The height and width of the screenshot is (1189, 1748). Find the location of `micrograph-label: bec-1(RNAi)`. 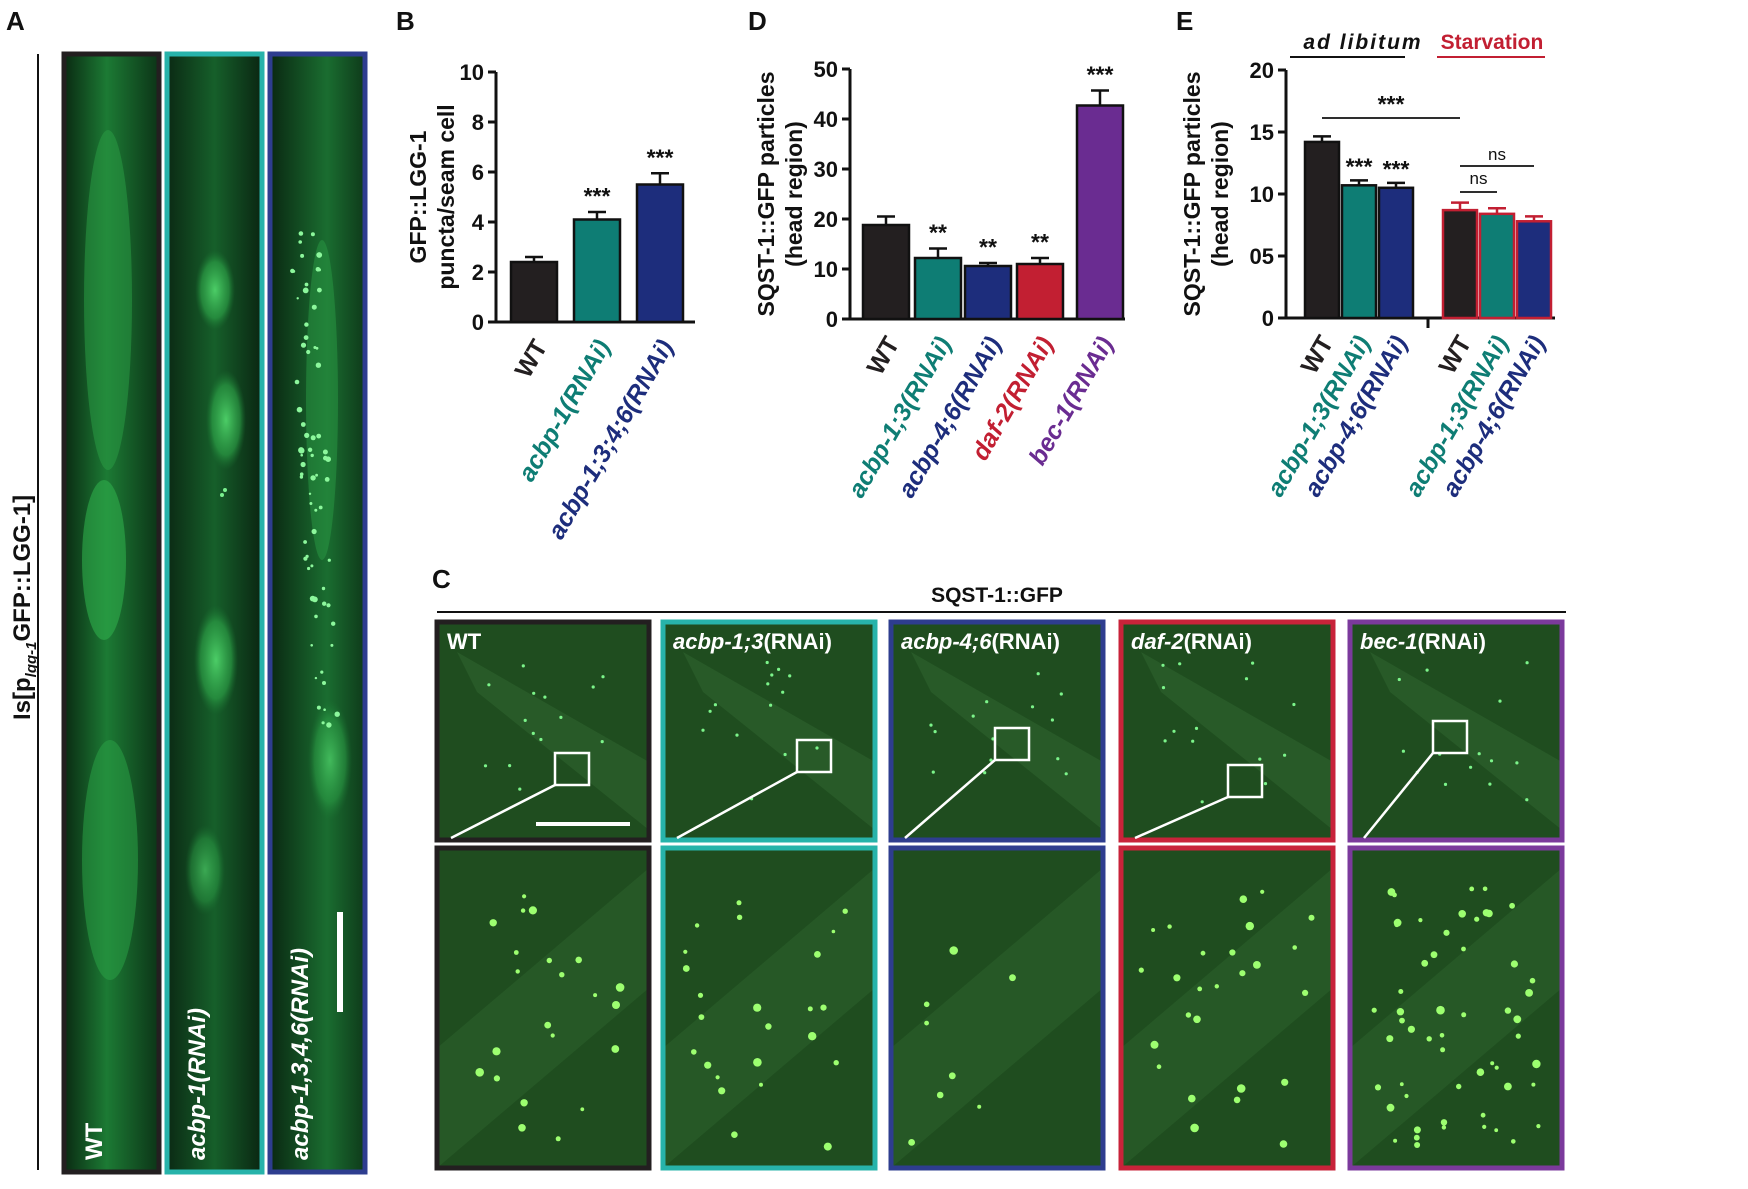

micrograph-label: bec-1(RNAi) is located at coordinates (1423, 641).